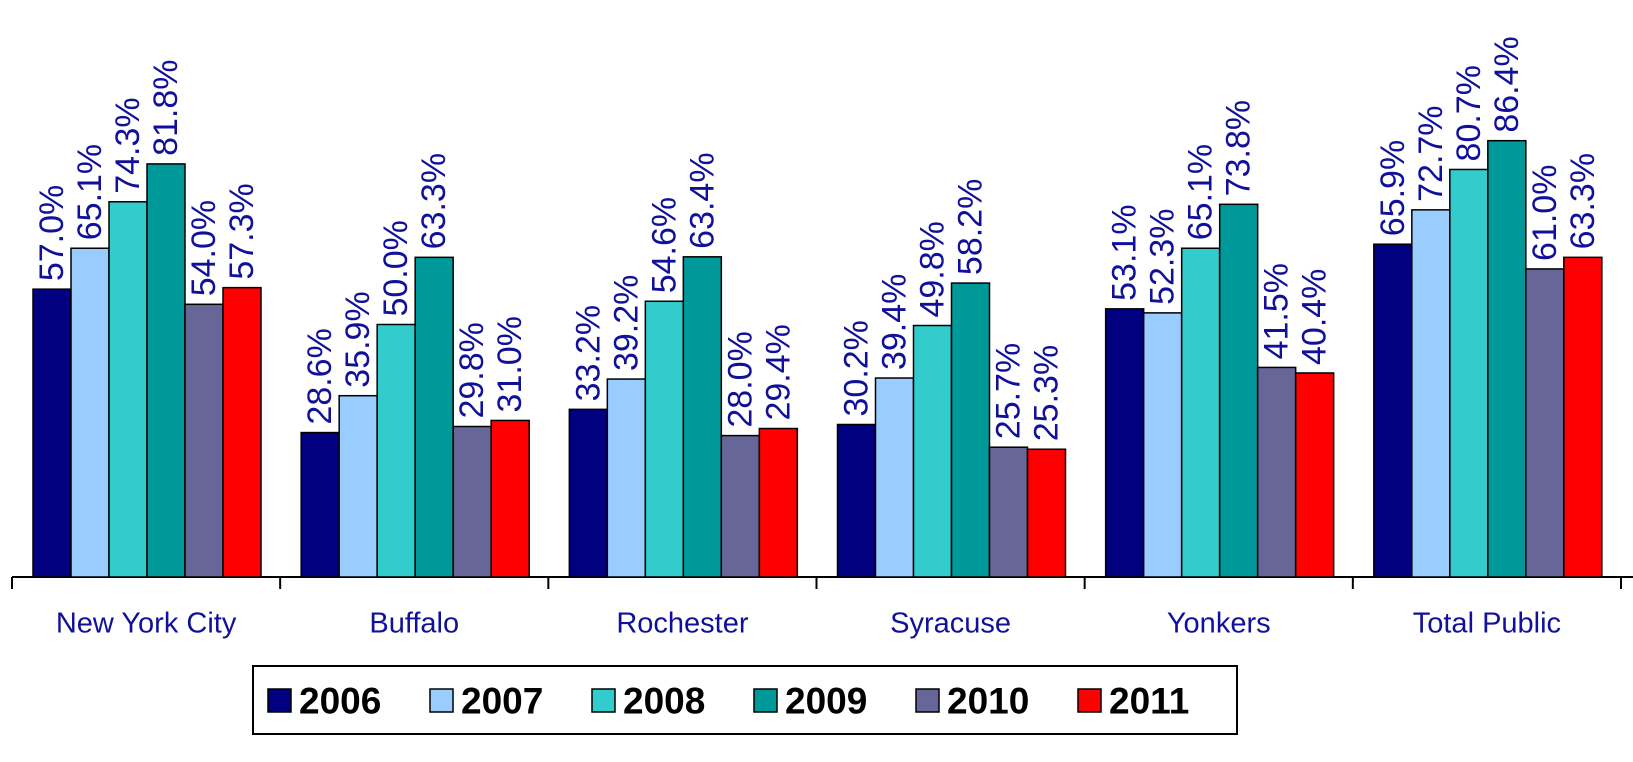 The image size is (1633, 762). What do you see at coordinates (166, 108) in the screenshot?
I see `value-label: 81.8%` at bounding box center [166, 108].